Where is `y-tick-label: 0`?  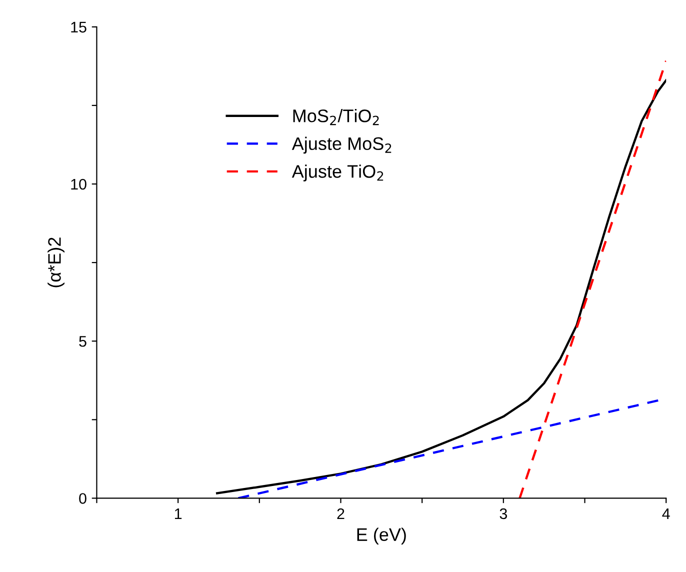 y-tick-label: 0 is located at coordinates (82, 498).